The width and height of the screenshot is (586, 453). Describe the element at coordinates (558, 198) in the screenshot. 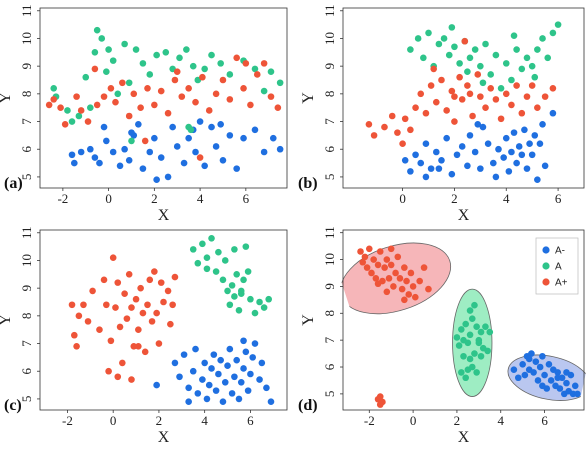

I see `x-tick-label: 6` at that location.